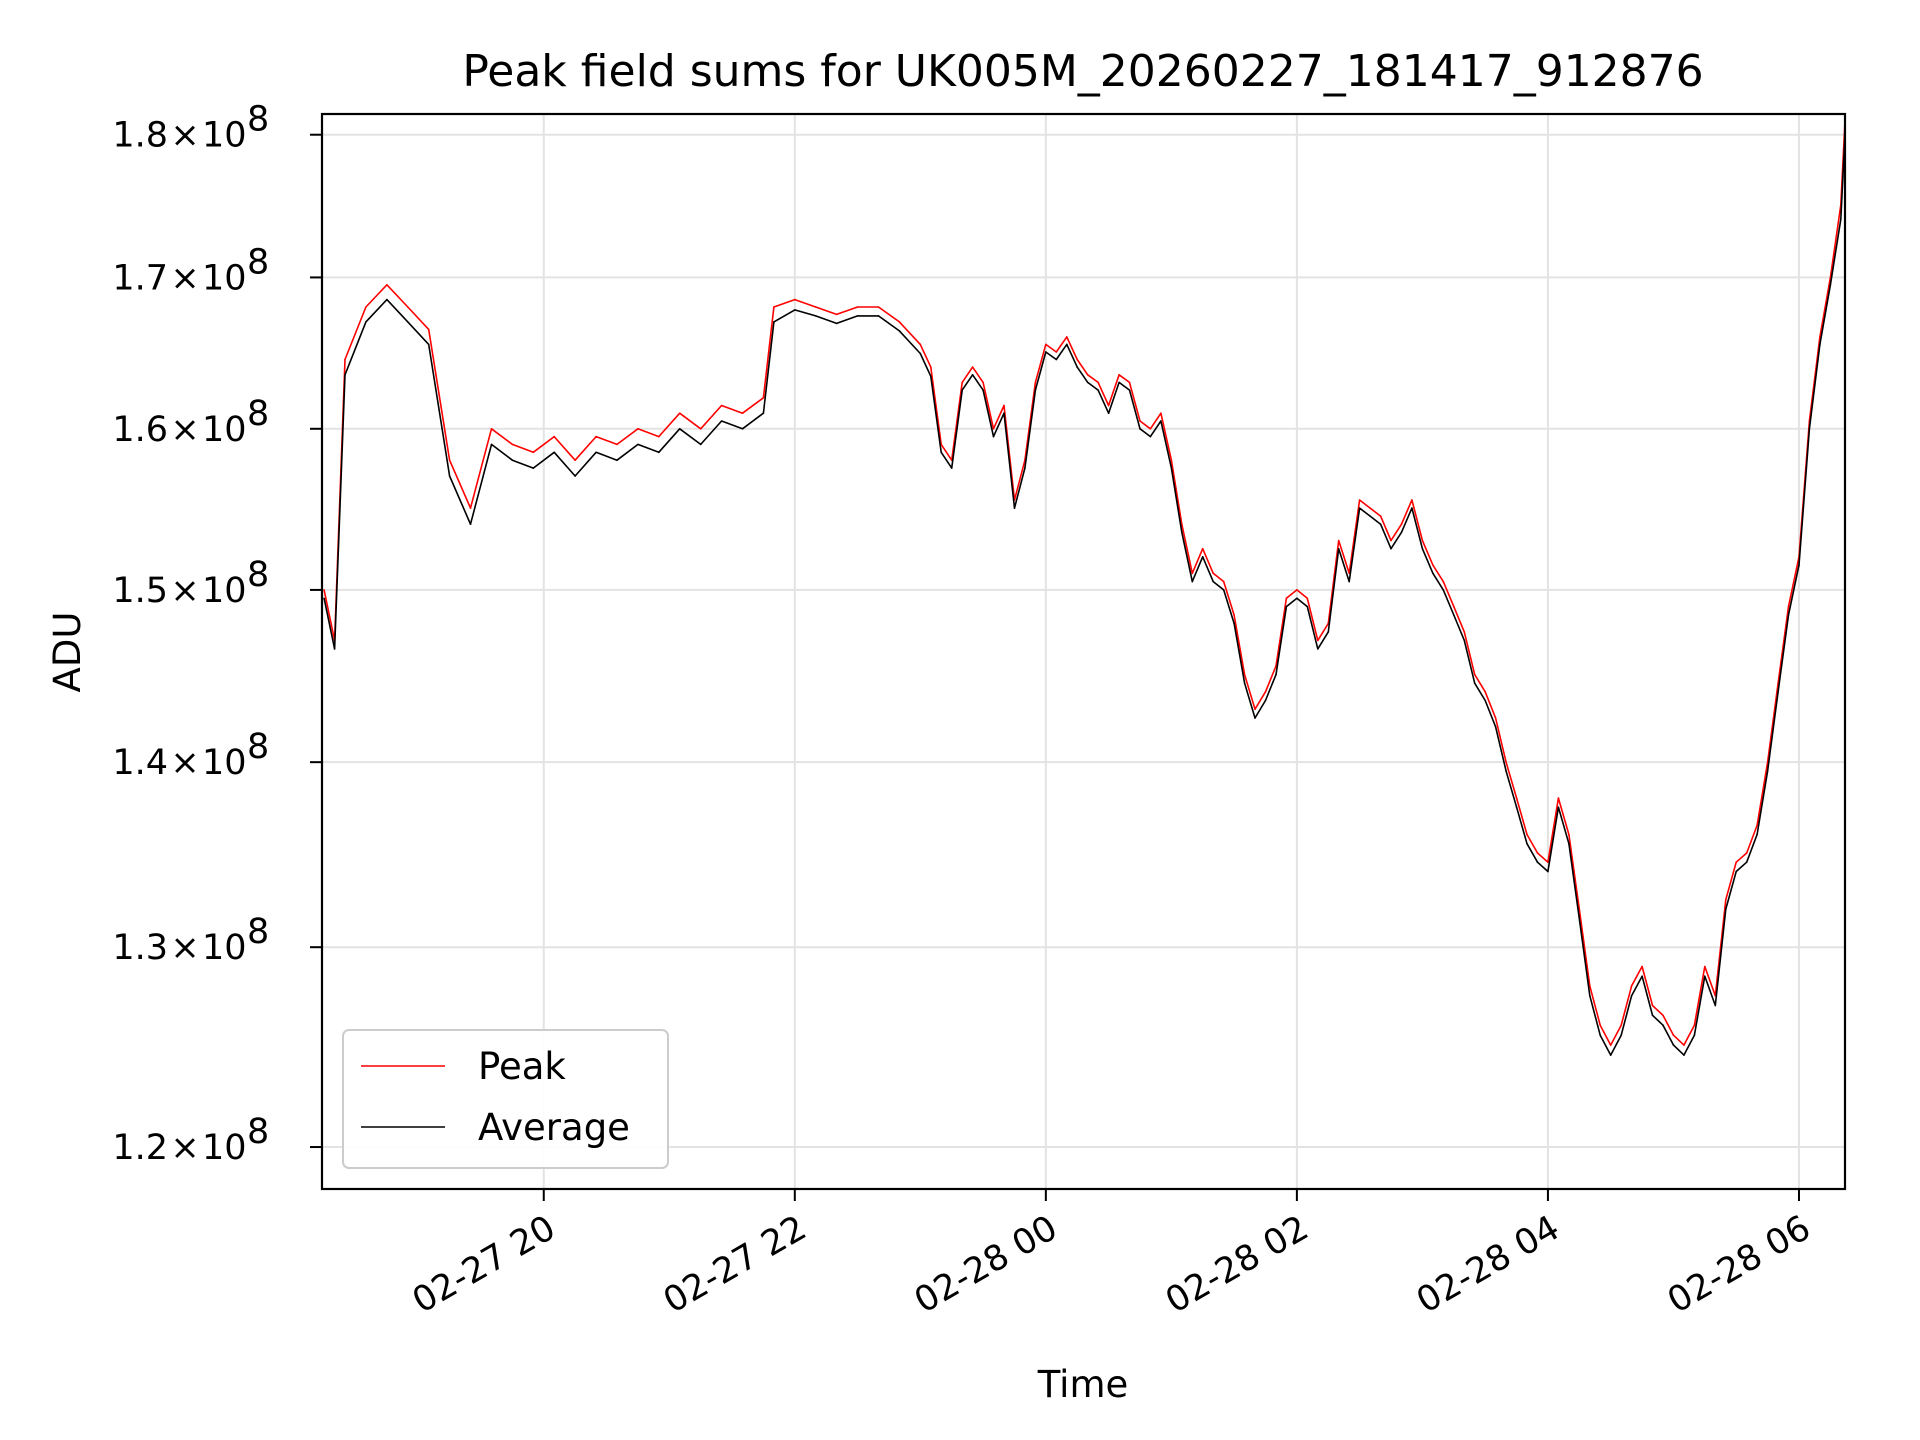 Image resolution: width=1920 pixels, height=1440 pixels. What do you see at coordinates (190, 422) in the screenshot?
I see `y-tick-label: 1.6 × 10 8` at bounding box center [190, 422].